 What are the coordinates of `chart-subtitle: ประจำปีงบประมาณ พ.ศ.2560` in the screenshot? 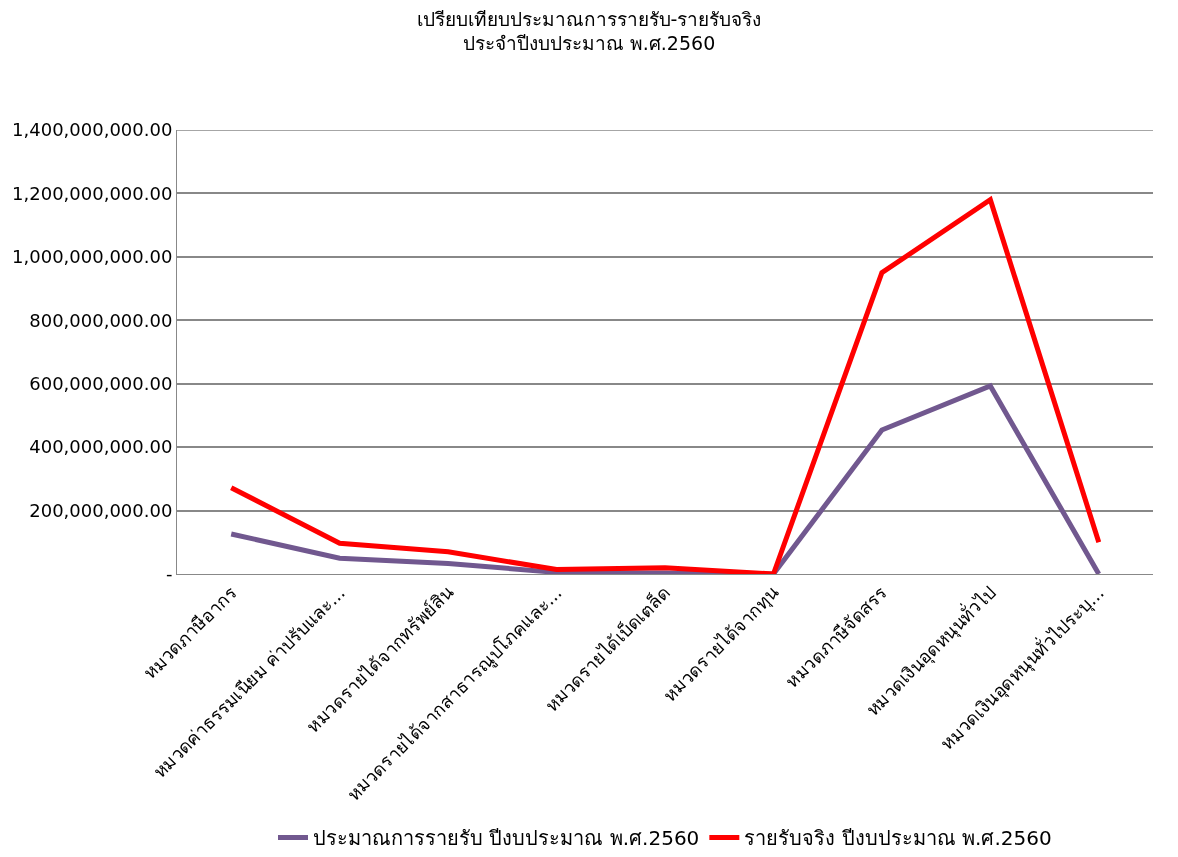 It's located at (589, 43).